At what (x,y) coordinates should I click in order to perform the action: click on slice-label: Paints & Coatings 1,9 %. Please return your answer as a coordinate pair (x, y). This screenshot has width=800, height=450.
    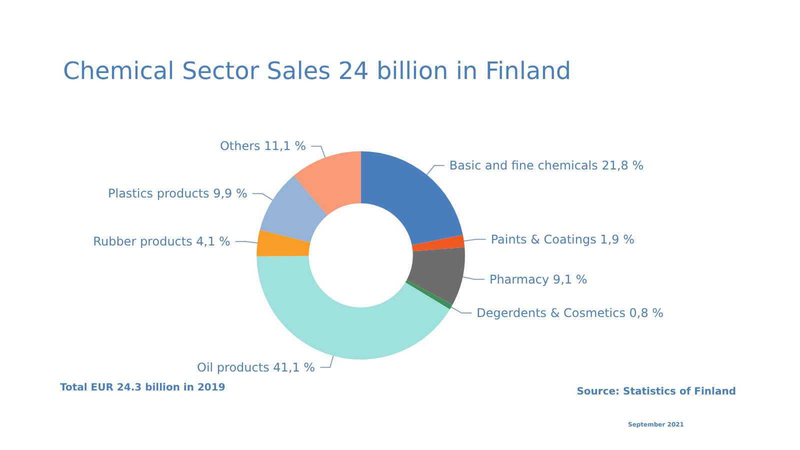
    Looking at the image, I should click on (562, 239).